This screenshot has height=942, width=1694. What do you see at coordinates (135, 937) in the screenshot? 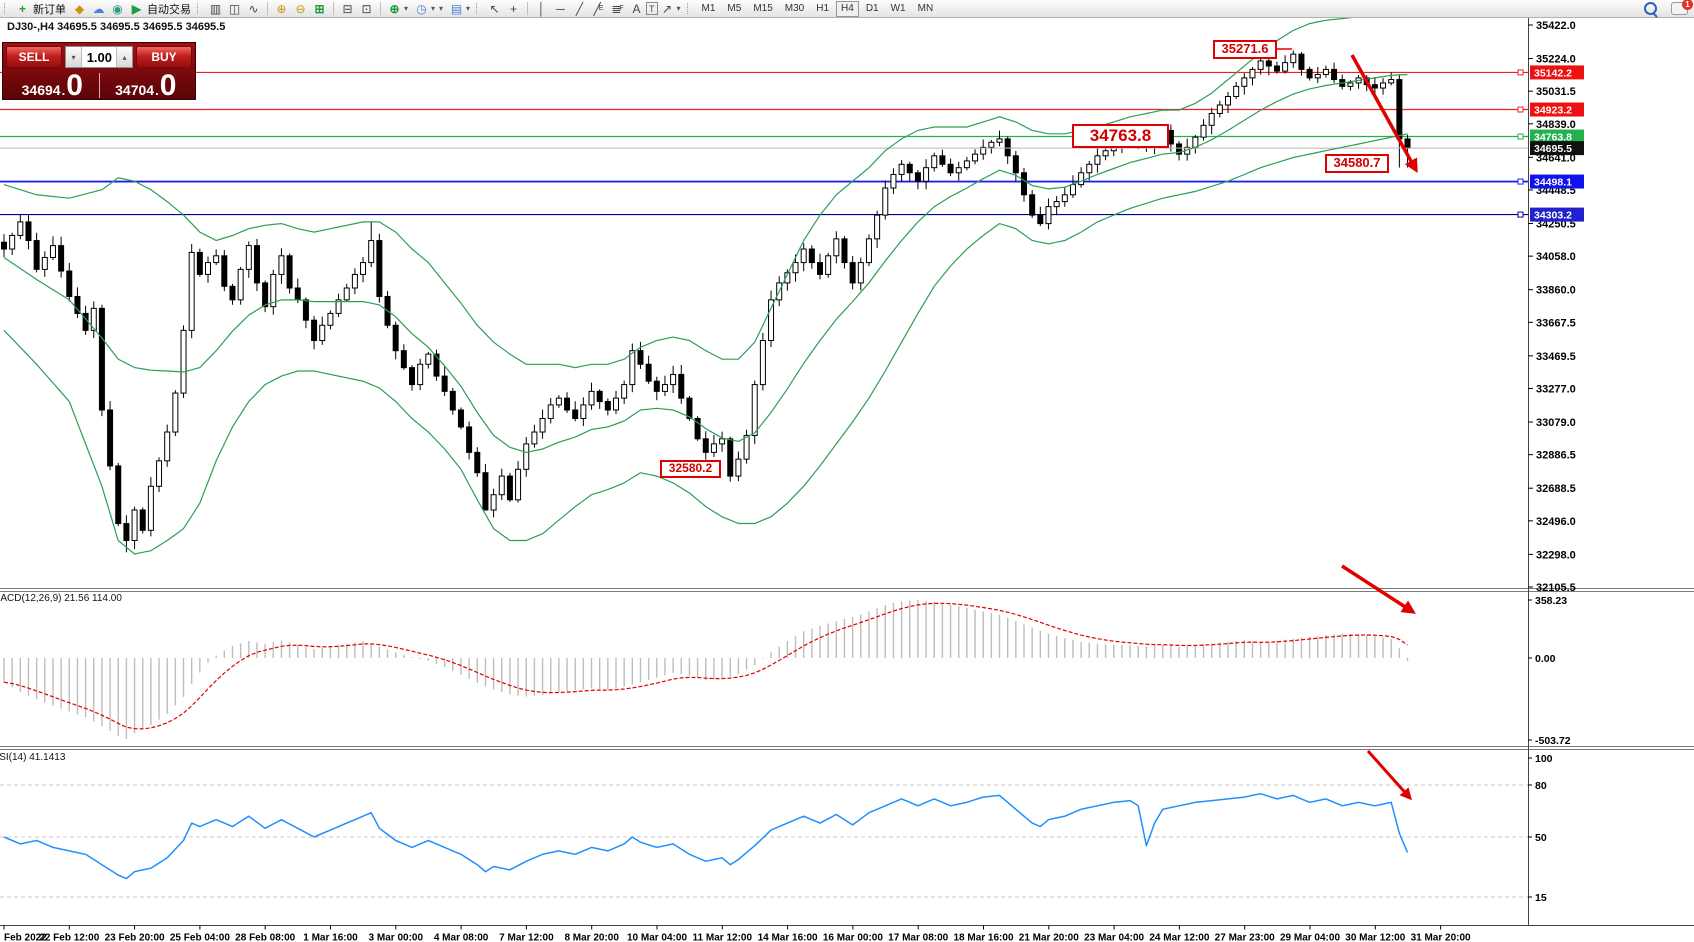
I see `time-tick-label: 23 Feb 20:00` at bounding box center [135, 937].